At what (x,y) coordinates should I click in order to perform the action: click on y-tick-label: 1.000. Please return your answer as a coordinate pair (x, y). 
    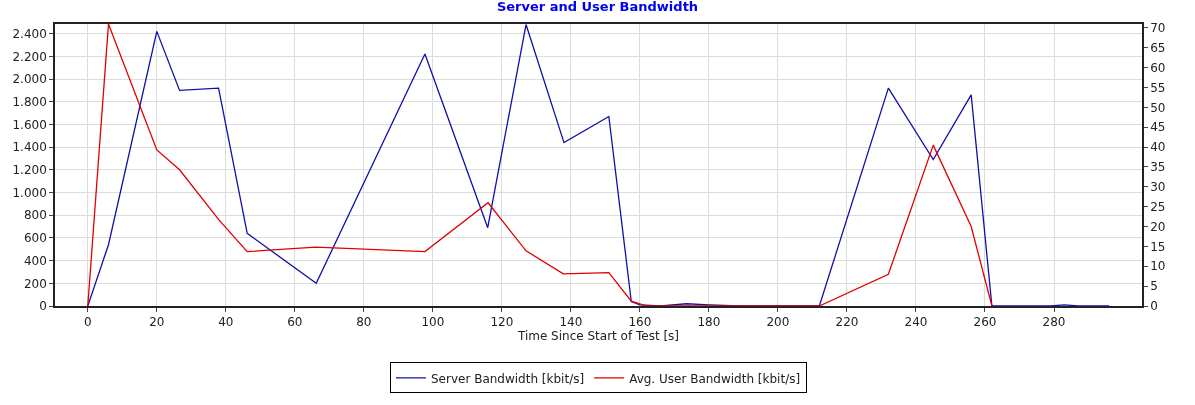
    Looking at the image, I should click on (29, 192).